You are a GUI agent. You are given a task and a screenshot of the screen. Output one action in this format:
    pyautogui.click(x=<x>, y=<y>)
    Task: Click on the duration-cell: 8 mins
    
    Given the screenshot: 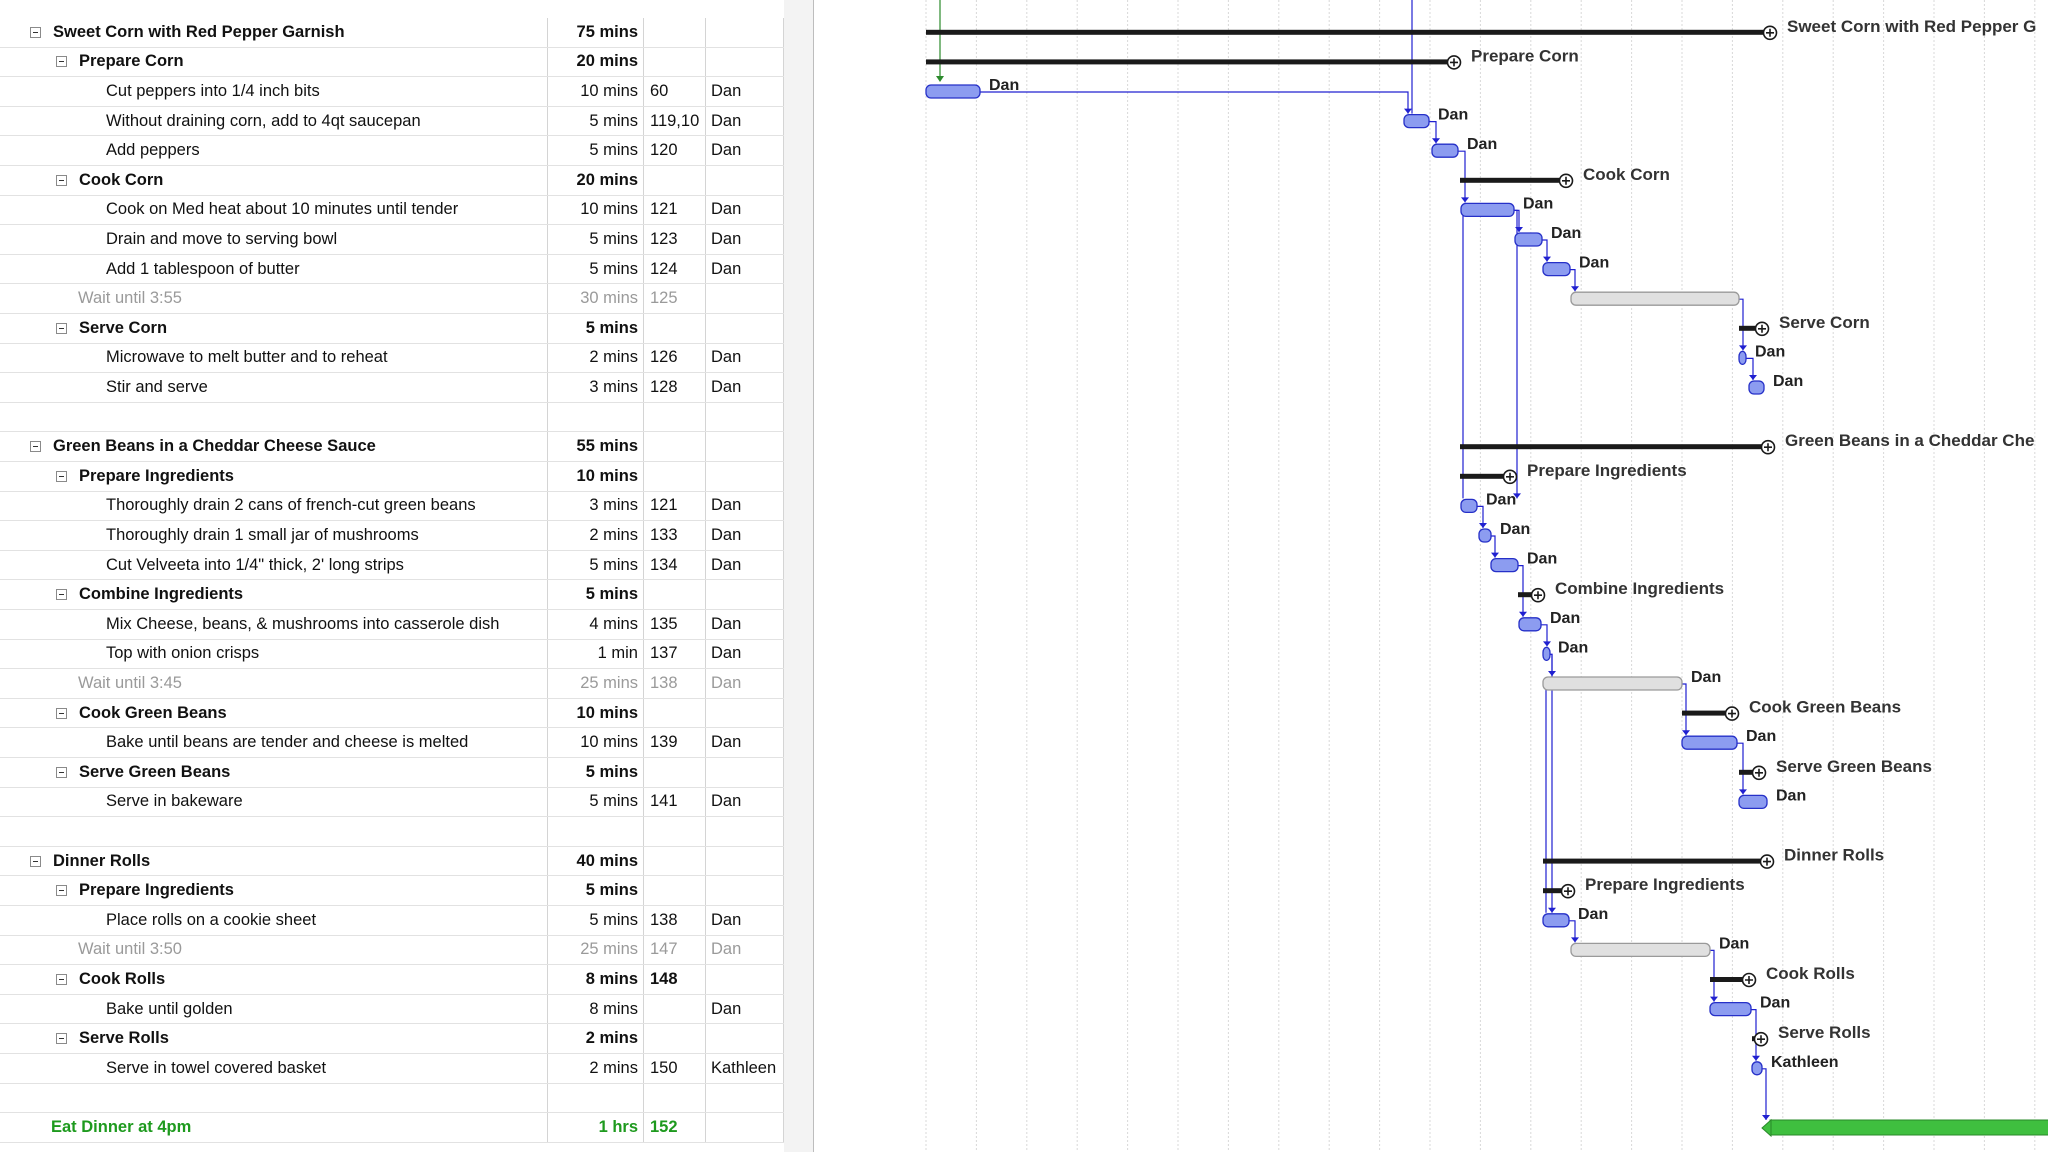 What is the action you would take?
    pyautogui.click(x=596, y=1009)
    